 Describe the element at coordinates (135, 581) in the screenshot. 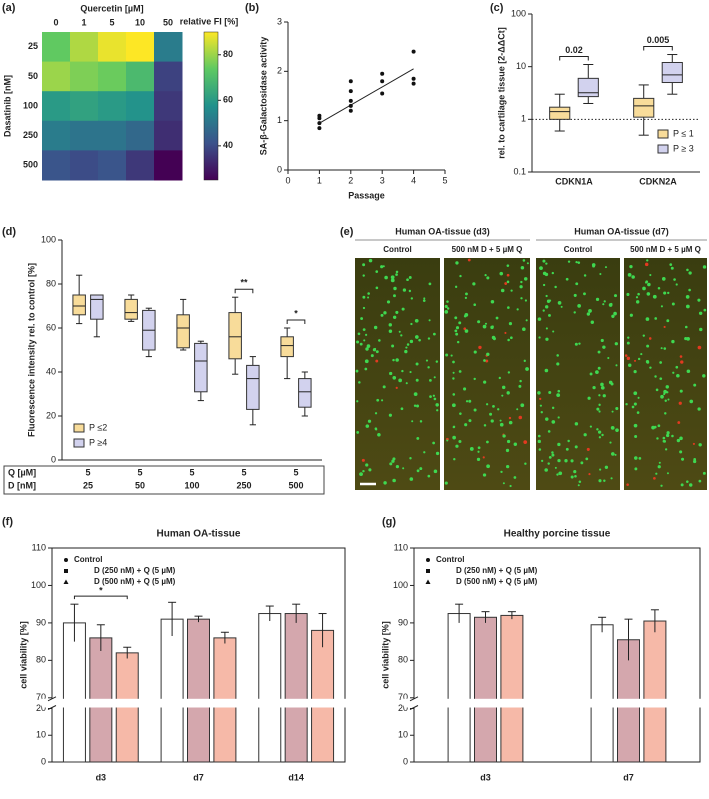

I see `legend-label: D (500 nM) + Q (5 µM)` at that location.